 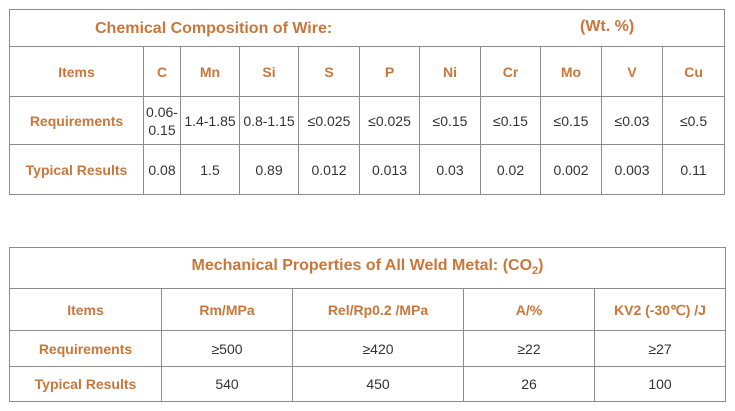 What do you see at coordinates (632, 169) in the screenshot?
I see `typ-v: 0.003` at bounding box center [632, 169].